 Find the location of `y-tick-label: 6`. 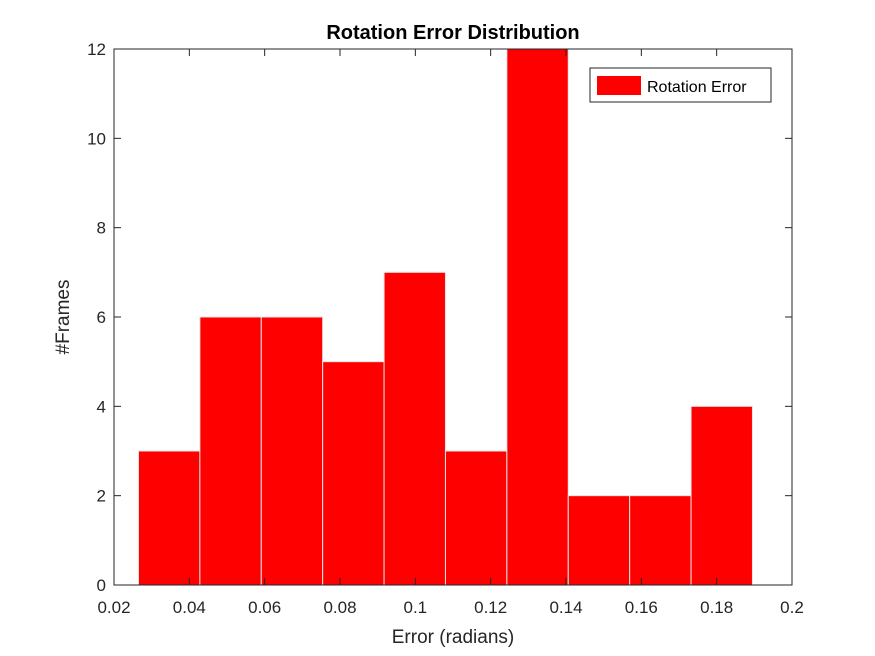

y-tick-label: 6 is located at coordinates (101, 317).